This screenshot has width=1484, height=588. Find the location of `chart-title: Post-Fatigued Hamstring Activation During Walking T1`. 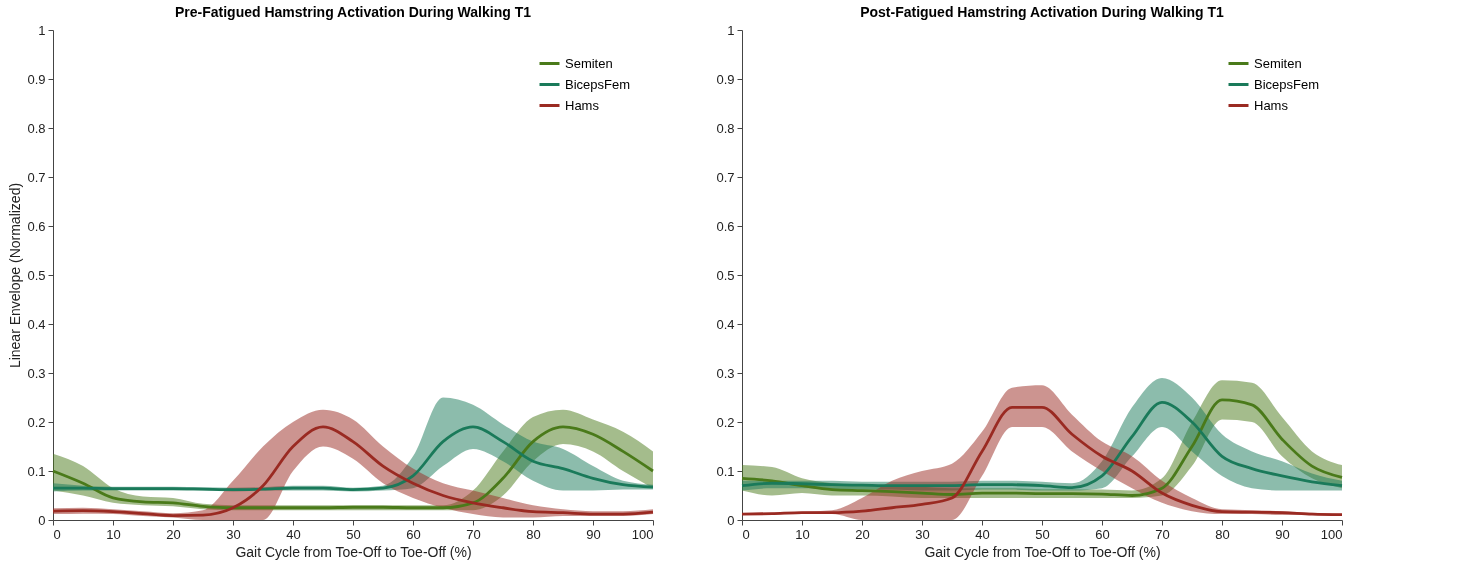

chart-title: Post-Fatigued Hamstring Activation During Walking T1 is located at coordinates (1042, 12).